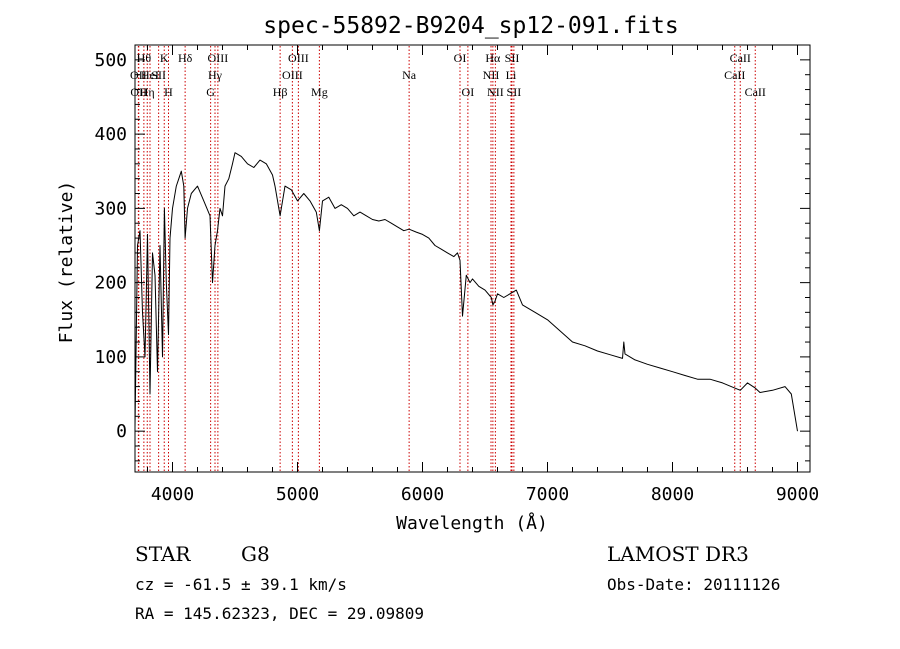  What do you see at coordinates (514, 92) in the screenshot?
I see `line-label-24: SII` at bounding box center [514, 92].